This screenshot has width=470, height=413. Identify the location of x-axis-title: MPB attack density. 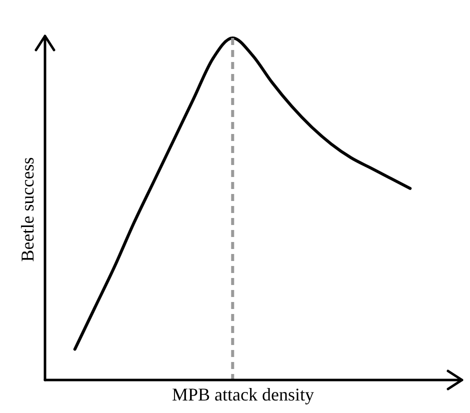
(243, 394).